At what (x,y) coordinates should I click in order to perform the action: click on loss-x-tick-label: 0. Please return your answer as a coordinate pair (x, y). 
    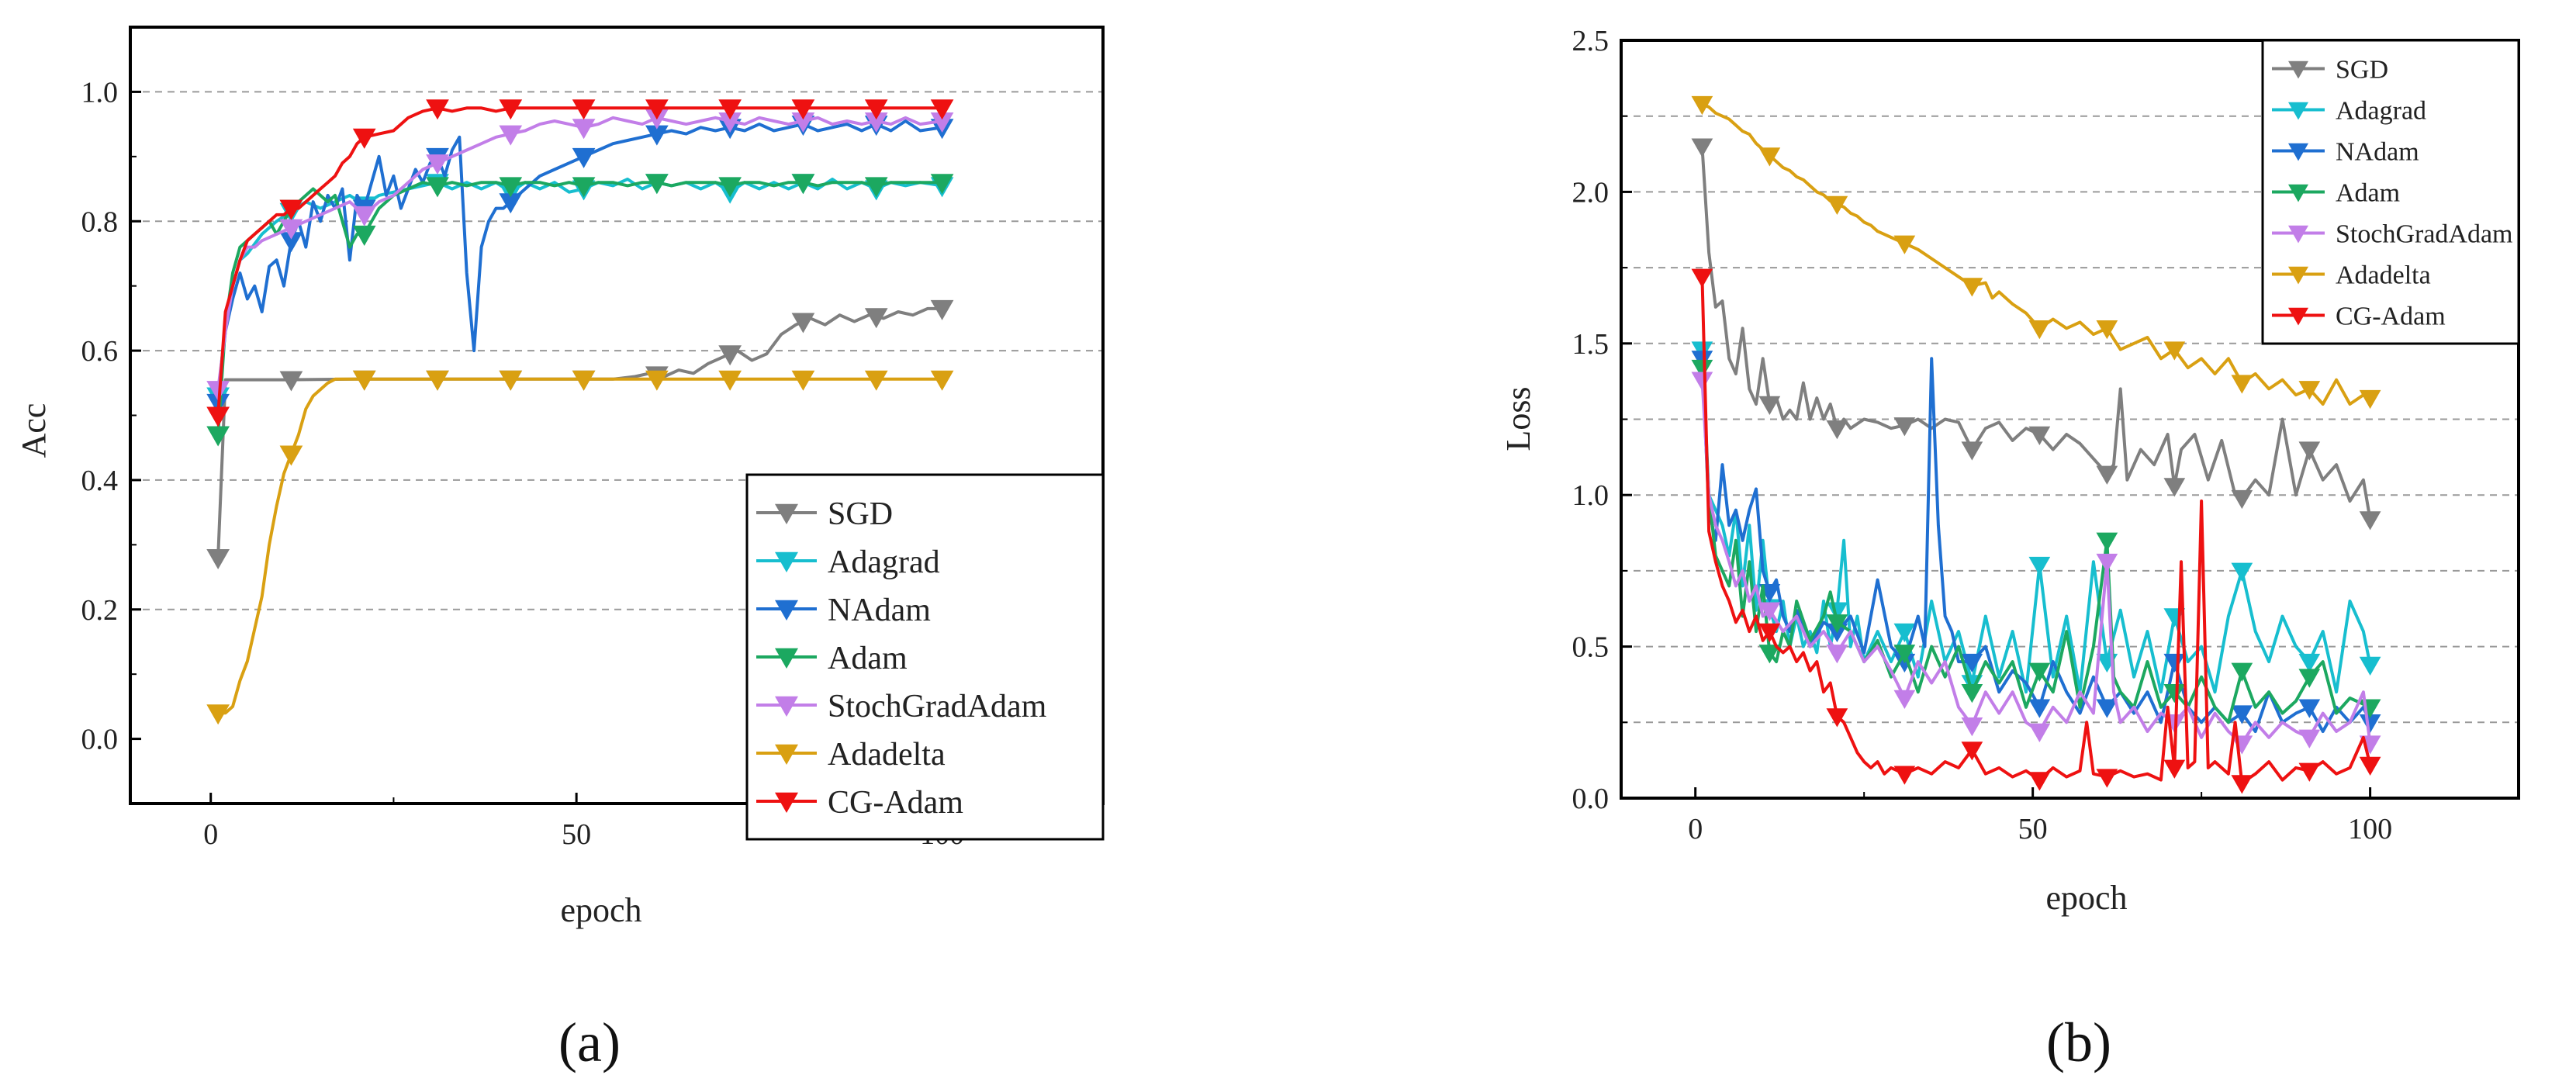
    Looking at the image, I should click on (1695, 829).